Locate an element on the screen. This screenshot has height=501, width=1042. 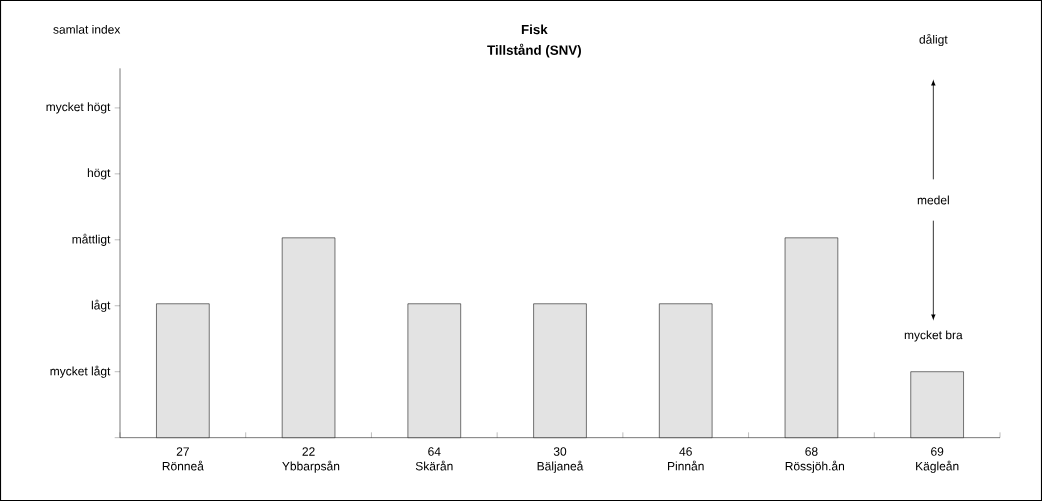
chart-subtitle: Tillstånd (SNV) is located at coordinates (534, 50).